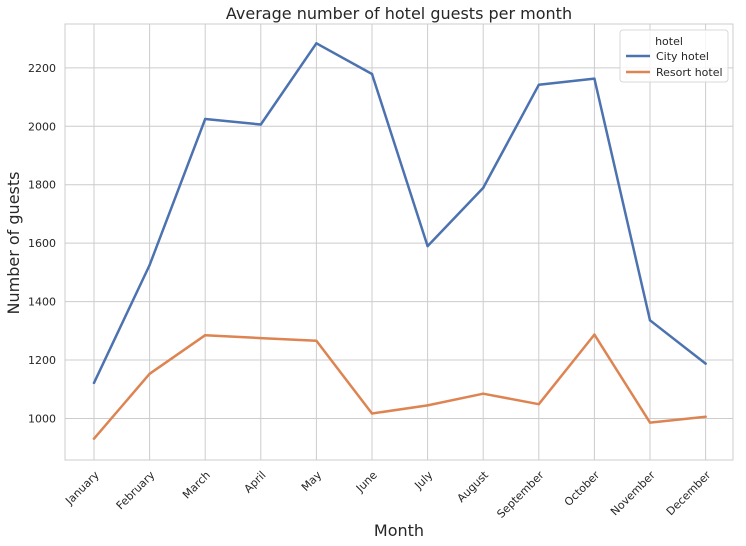 This screenshot has height=546, width=746. I want to click on y-tick-label: 2200, so click(42, 68).